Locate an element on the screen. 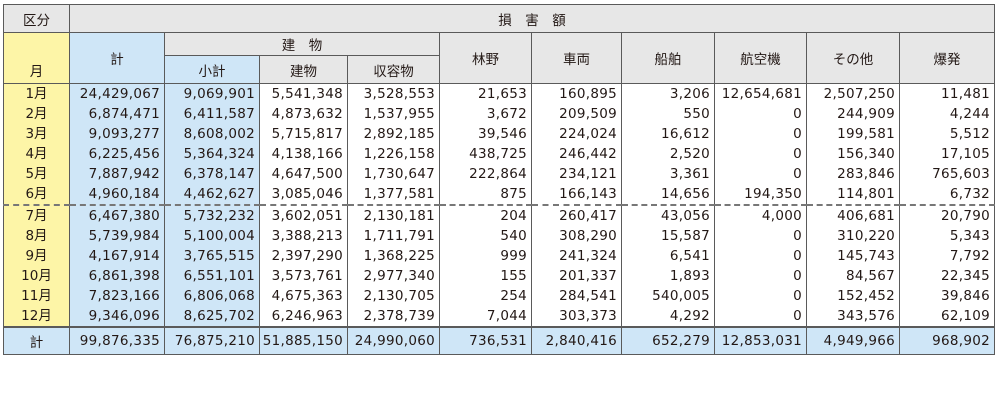  cell-contents: 2,378,739 is located at coordinates (393, 316).